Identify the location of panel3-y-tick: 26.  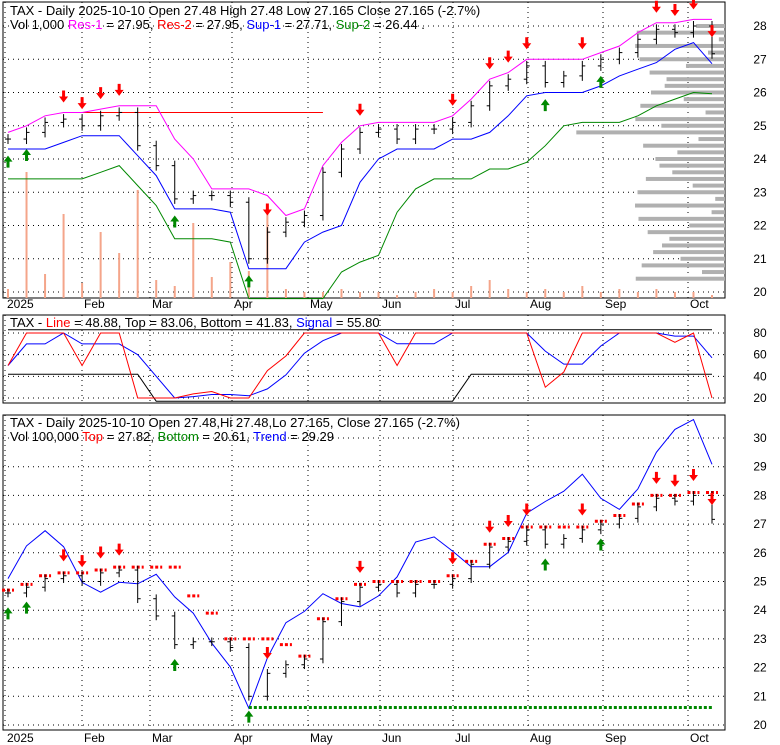
(760, 553).